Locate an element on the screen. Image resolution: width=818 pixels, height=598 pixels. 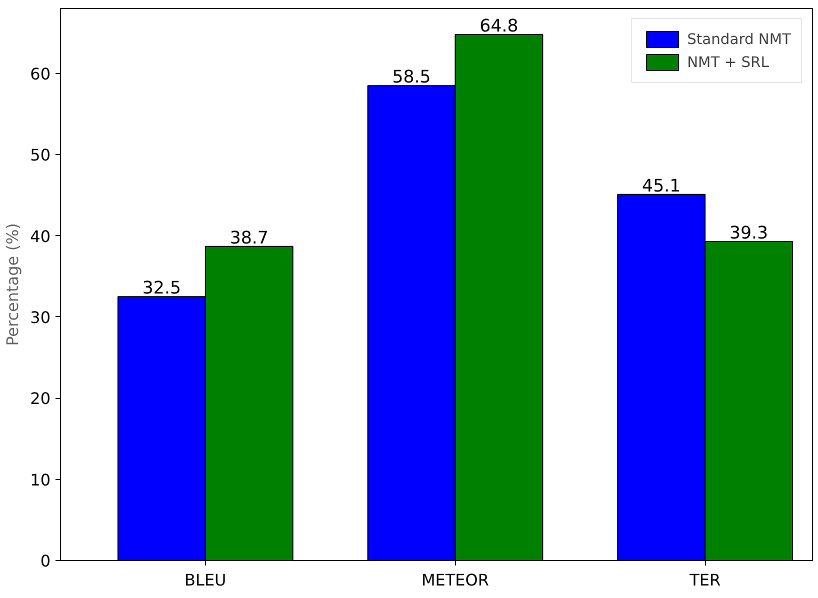
y-tick-label: 60 is located at coordinates (40, 74).